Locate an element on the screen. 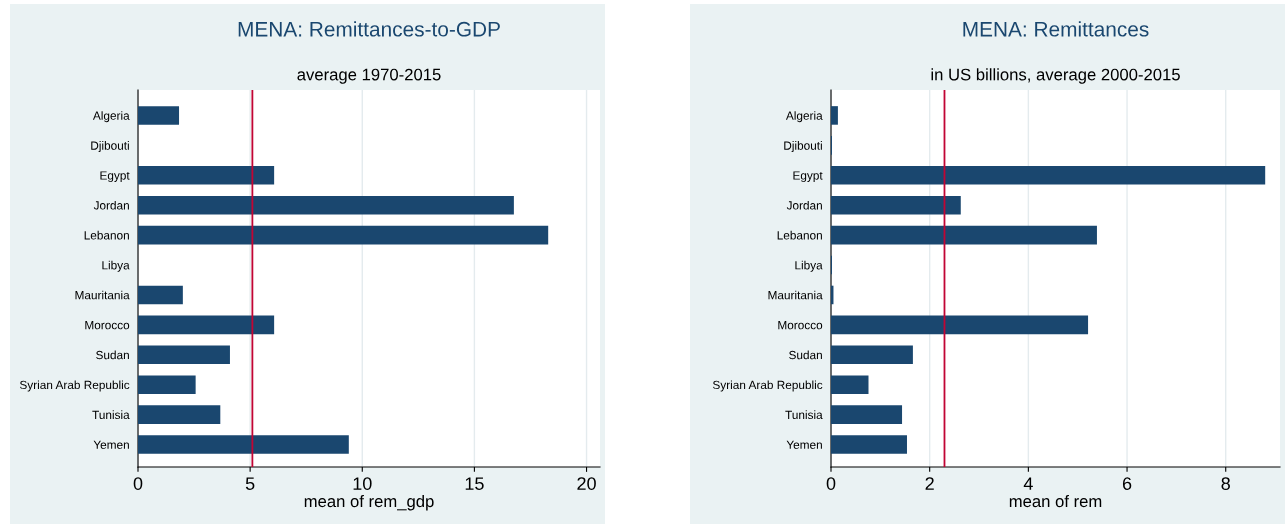  chart-subtitle: in US billions, average 2000-2015 is located at coordinates (1055, 76).